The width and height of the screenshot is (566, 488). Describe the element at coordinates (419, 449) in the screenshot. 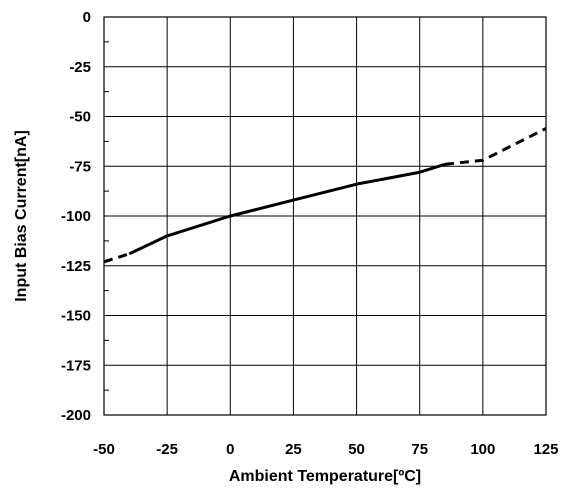

I see `x-tick-label: 75` at that location.